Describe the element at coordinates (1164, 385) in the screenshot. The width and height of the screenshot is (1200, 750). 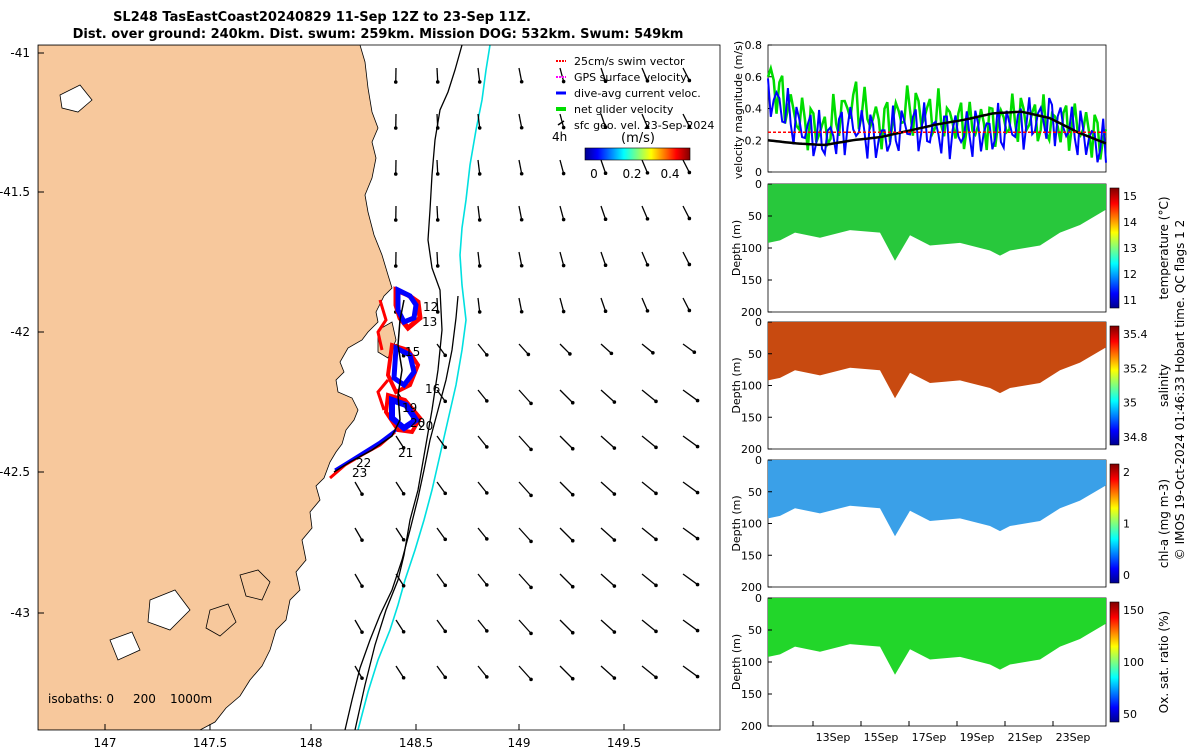
I see `cbar-label: salinity` at that location.